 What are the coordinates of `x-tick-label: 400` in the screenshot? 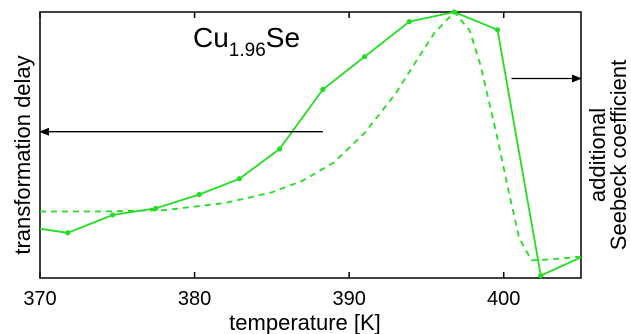 It's located at (503, 299).